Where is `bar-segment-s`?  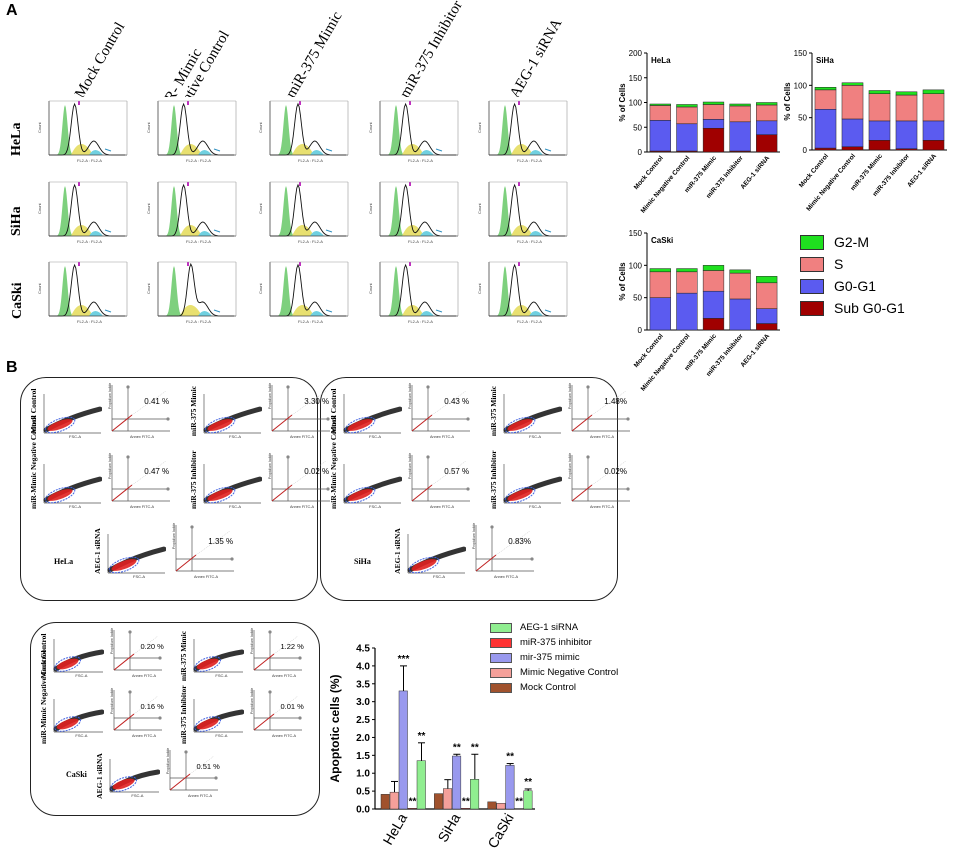 bar-segment-s is located at coordinates (879, 107).